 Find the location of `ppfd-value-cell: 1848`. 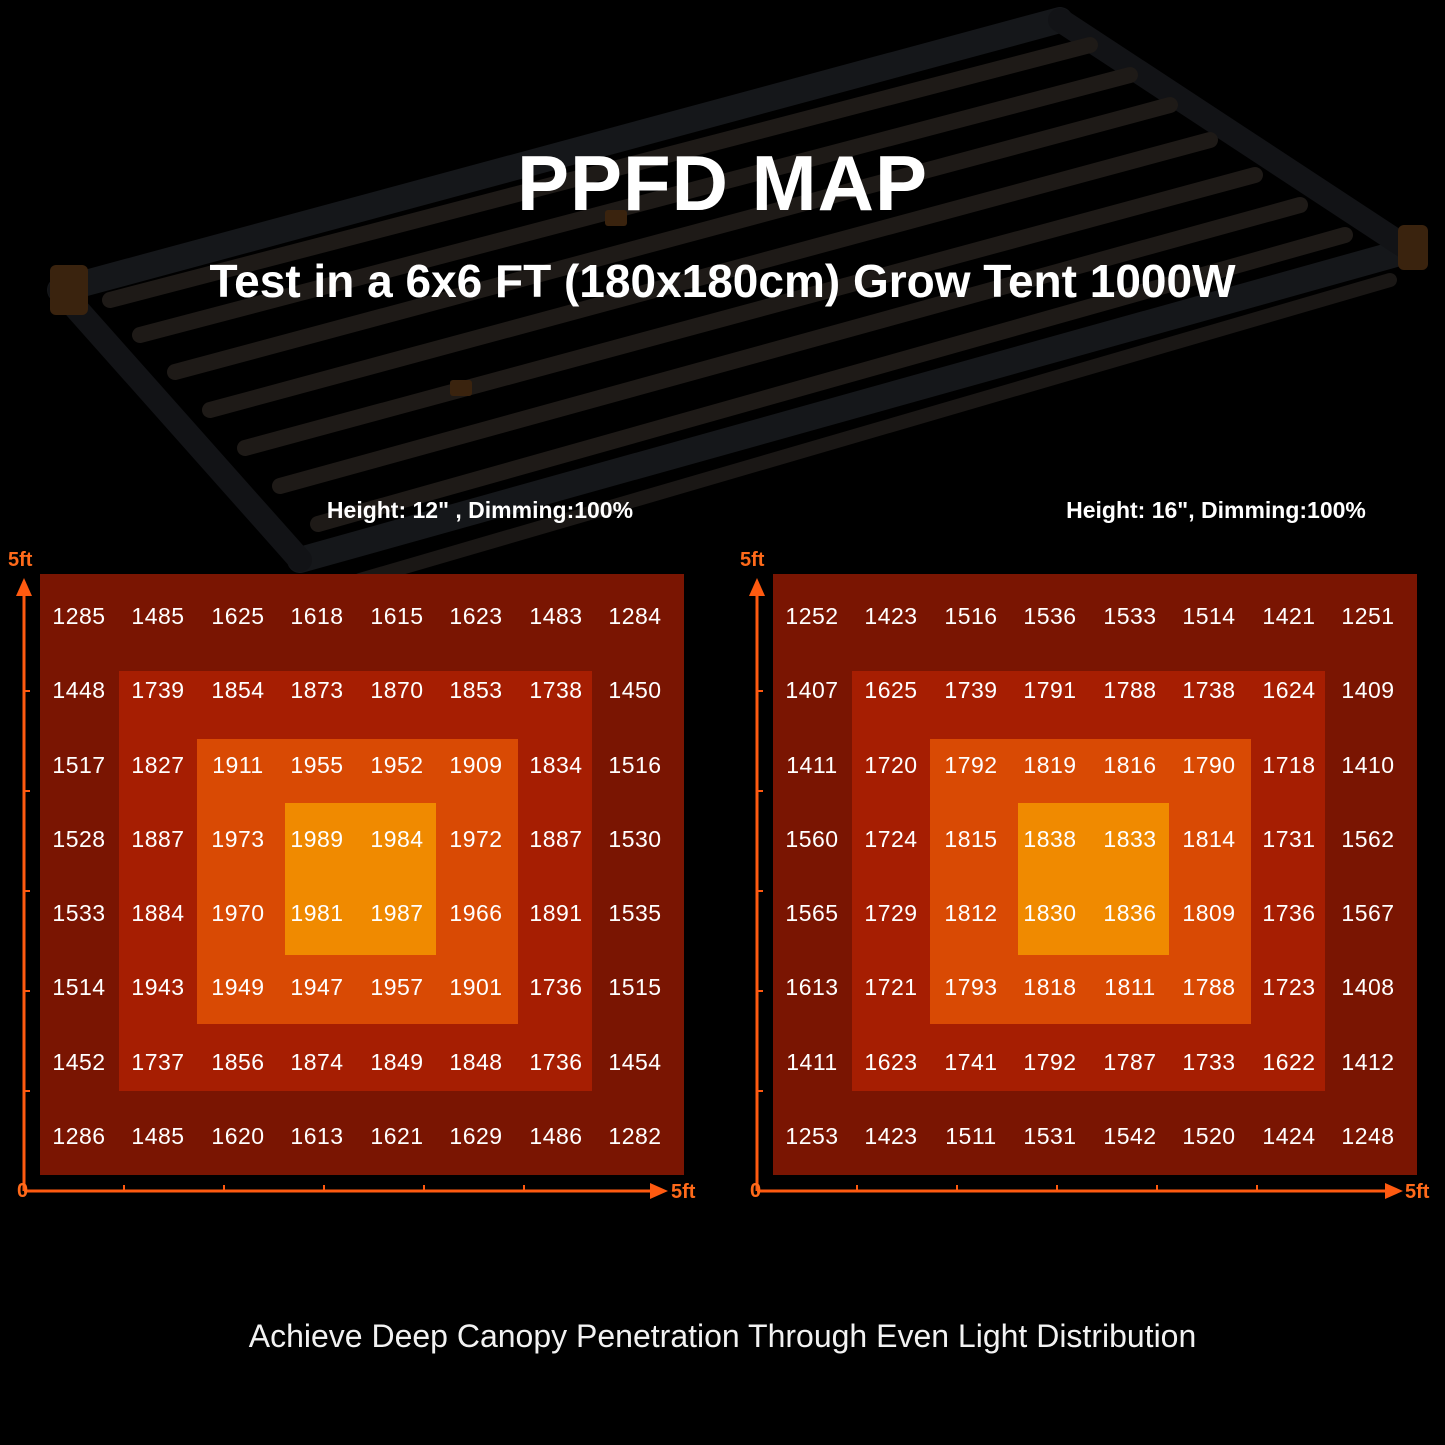

ppfd-value-cell: 1848 is located at coordinates (476, 1062).